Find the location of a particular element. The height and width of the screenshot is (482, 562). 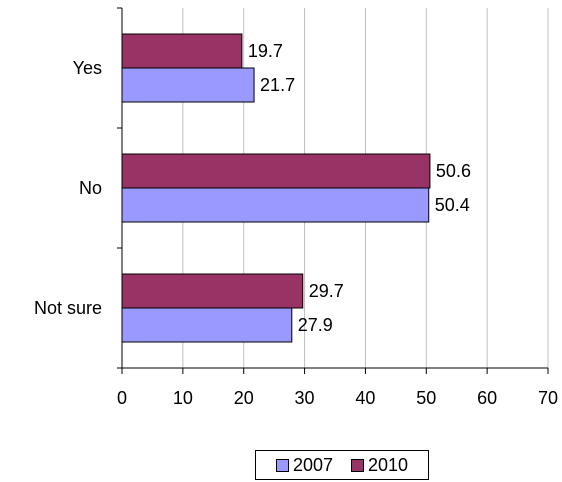

x-tick-label-0: 0 is located at coordinates (122, 398).